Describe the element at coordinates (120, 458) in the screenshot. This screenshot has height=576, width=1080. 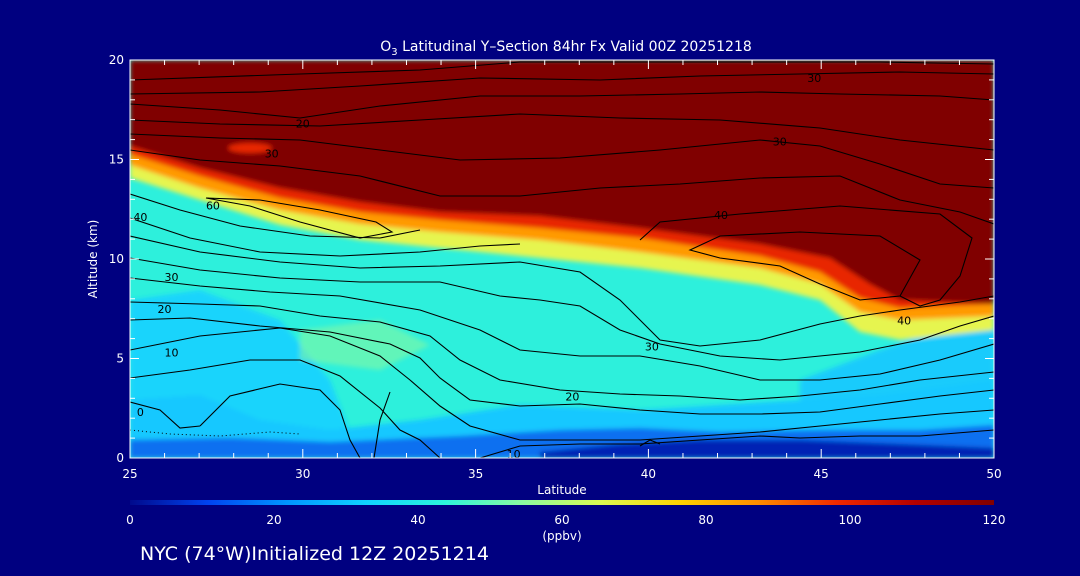
I see `y-tick-label: 0` at that location.